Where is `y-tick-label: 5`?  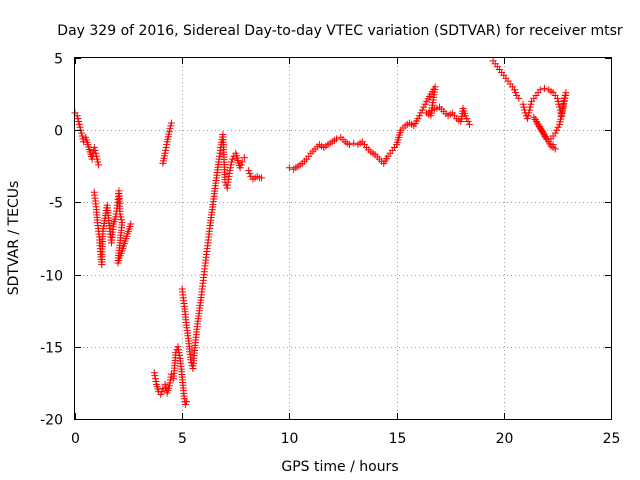
y-tick-label: 5 is located at coordinates (58, 60).